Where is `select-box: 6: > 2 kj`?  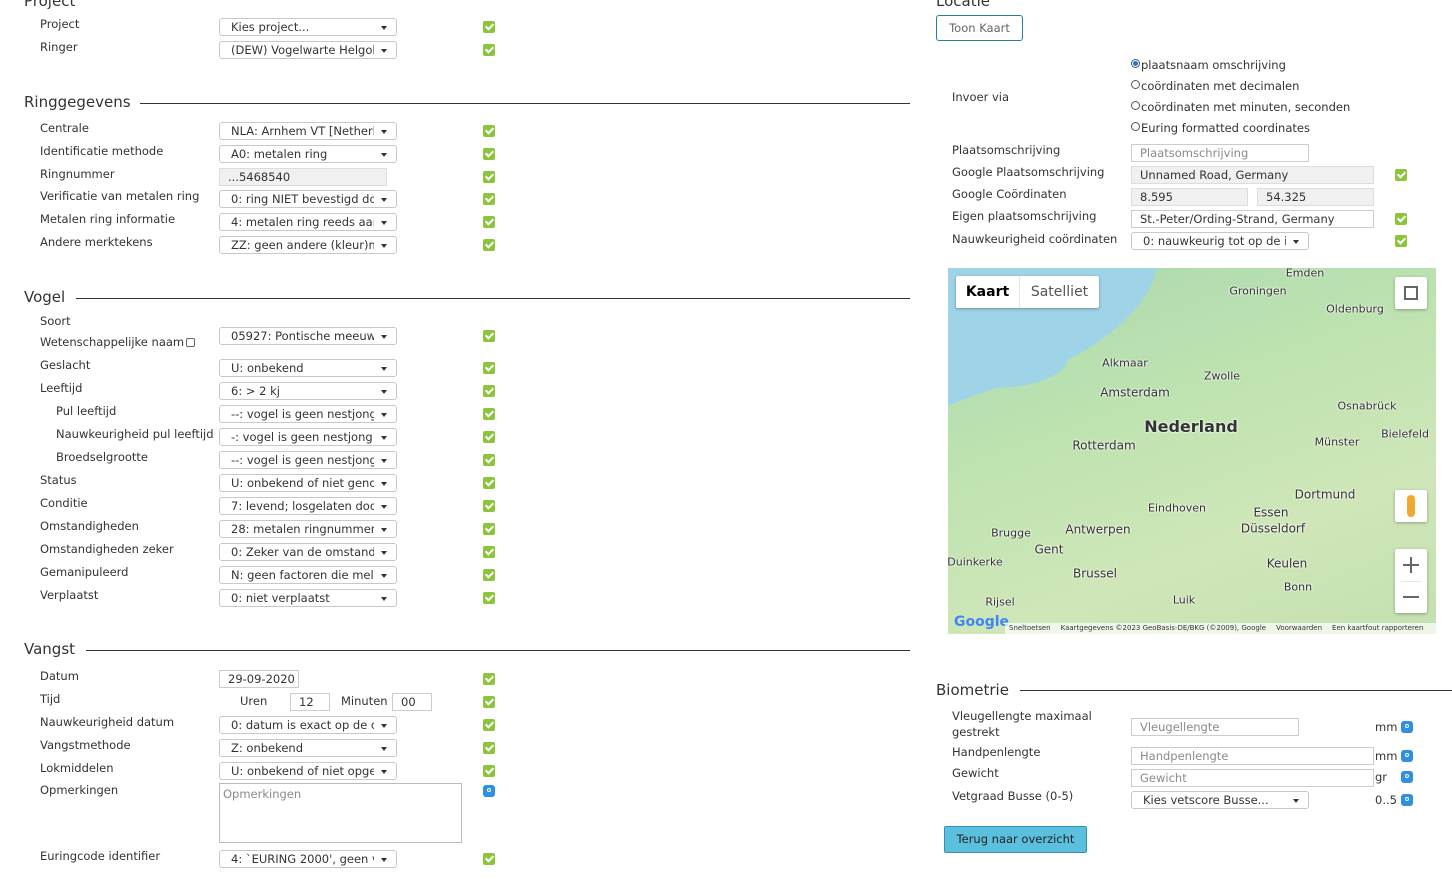 select-box: 6: > 2 kj is located at coordinates (308, 391).